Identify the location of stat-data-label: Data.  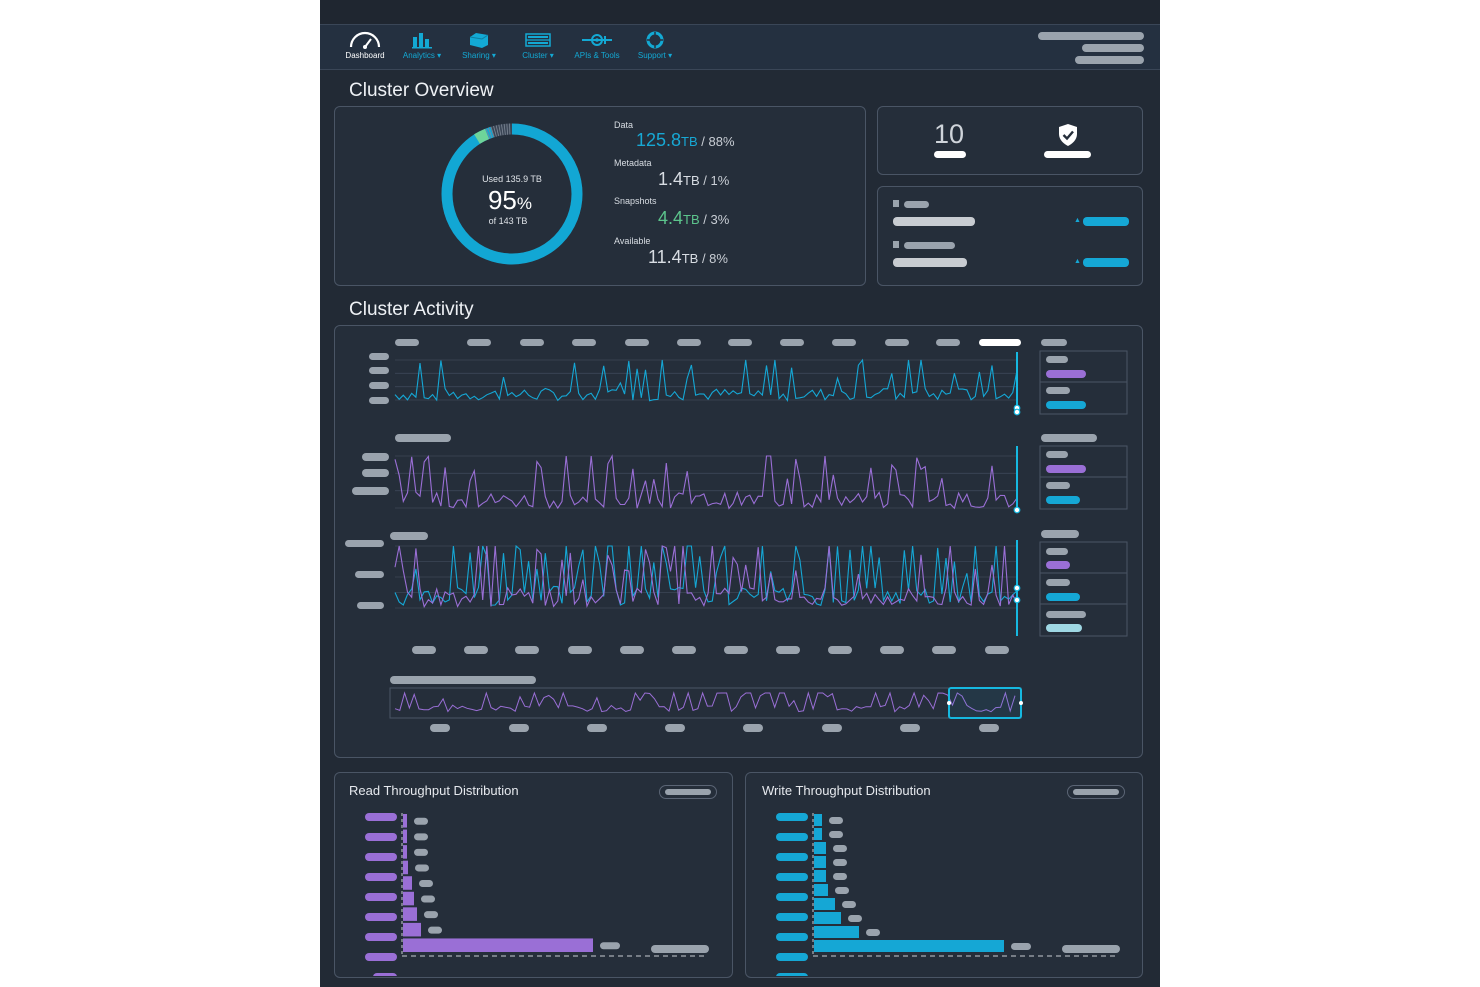
(624, 125).